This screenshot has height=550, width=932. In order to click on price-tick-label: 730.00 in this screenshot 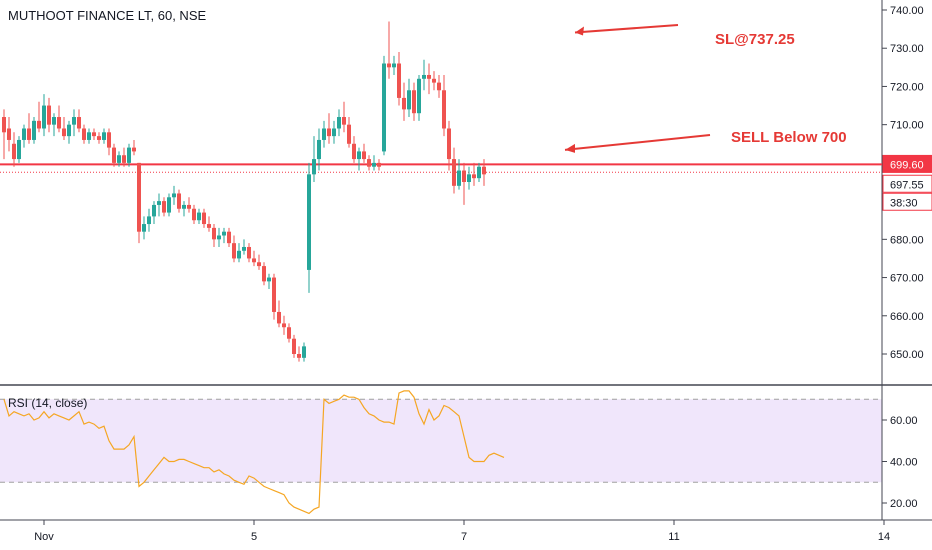, I will do `click(907, 49)`.